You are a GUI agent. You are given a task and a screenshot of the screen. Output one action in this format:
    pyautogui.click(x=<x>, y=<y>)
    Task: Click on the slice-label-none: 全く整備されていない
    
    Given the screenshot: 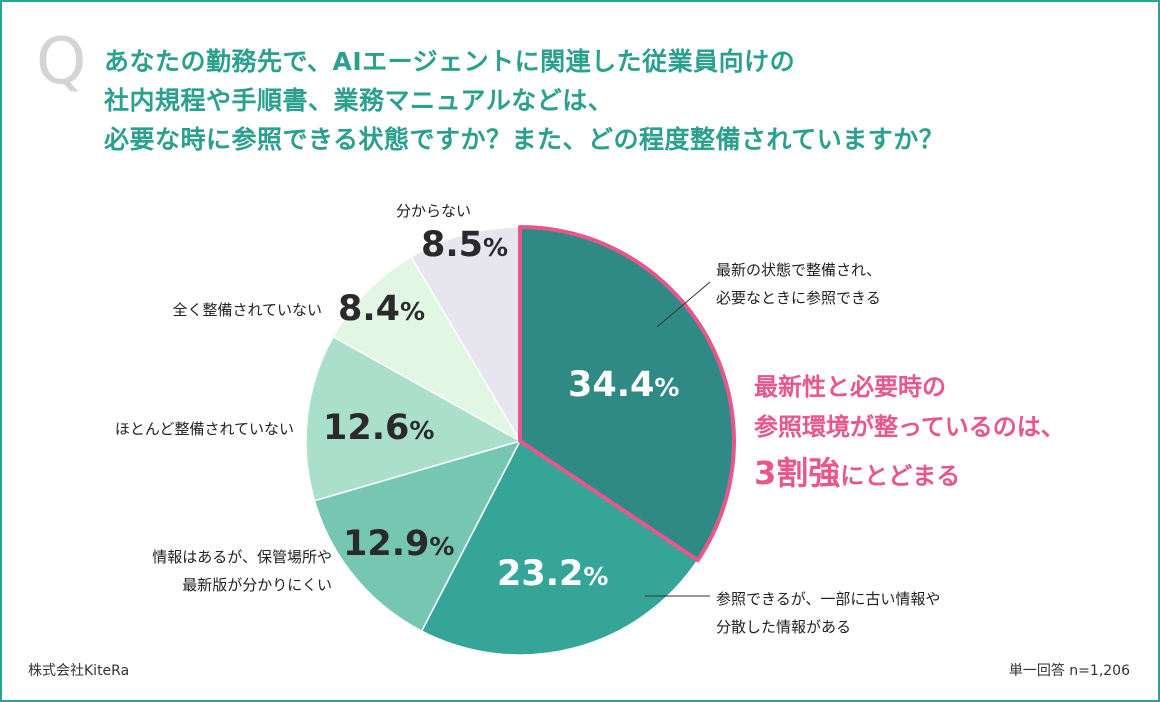 What is the action you would take?
    pyautogui.click(x=206, y=310)
    